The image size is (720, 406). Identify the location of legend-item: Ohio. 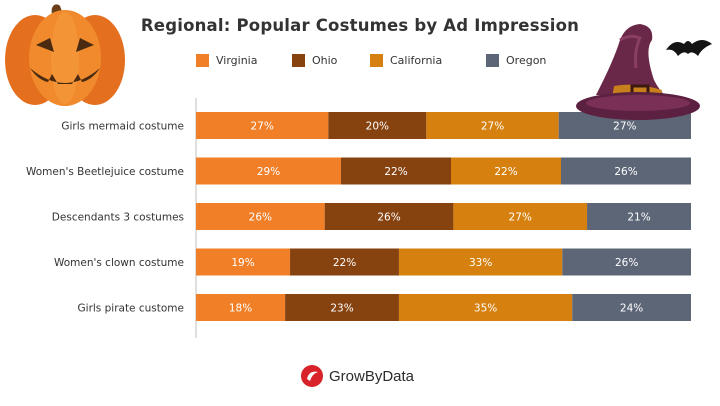
(314, 60).